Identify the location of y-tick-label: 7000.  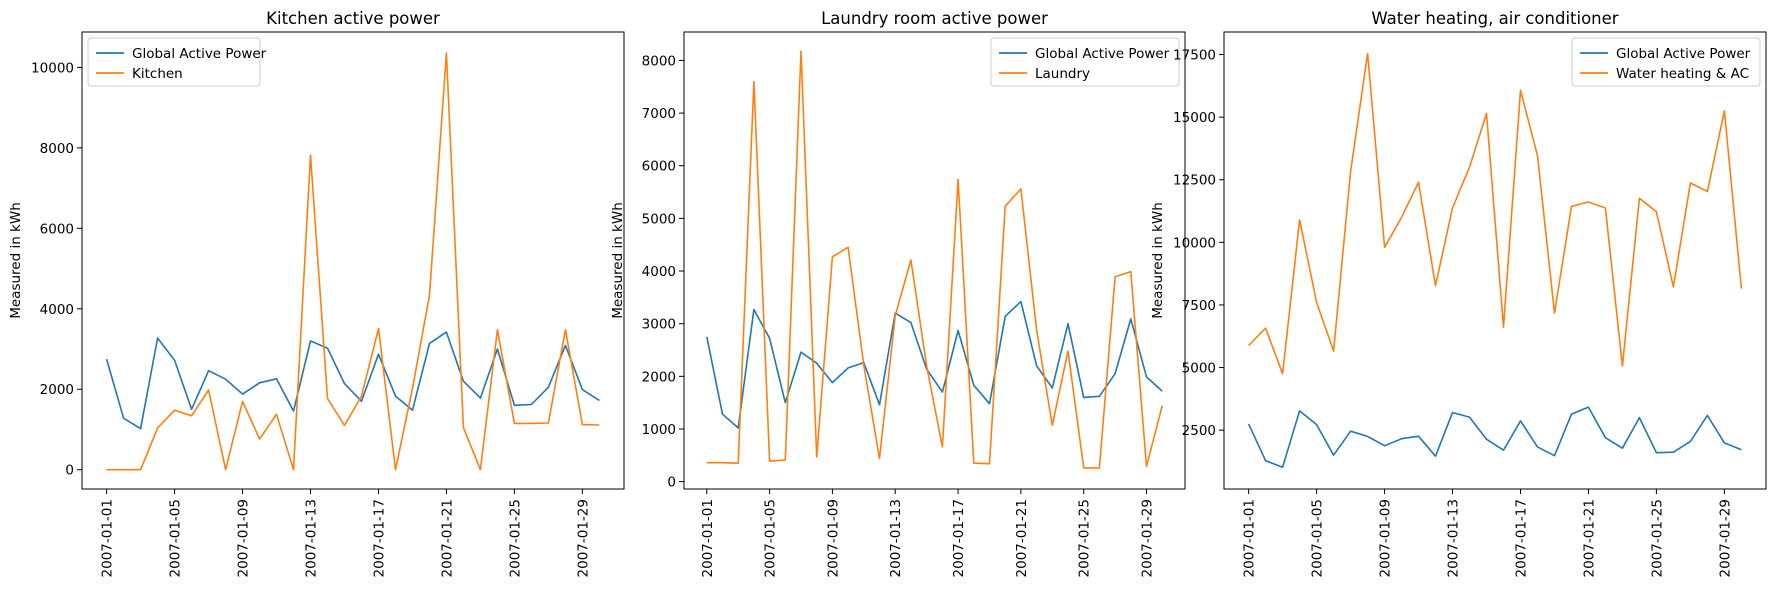
(659, 114).